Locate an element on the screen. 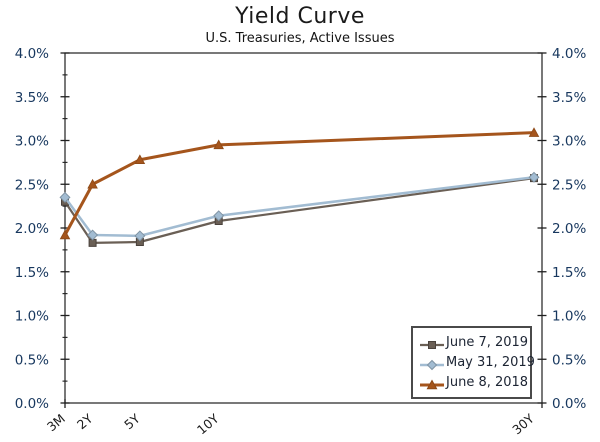 The width and height of the screenshot is (600, 442). x-axis-label-30y: 30Y is located at coordinates (523, 424).